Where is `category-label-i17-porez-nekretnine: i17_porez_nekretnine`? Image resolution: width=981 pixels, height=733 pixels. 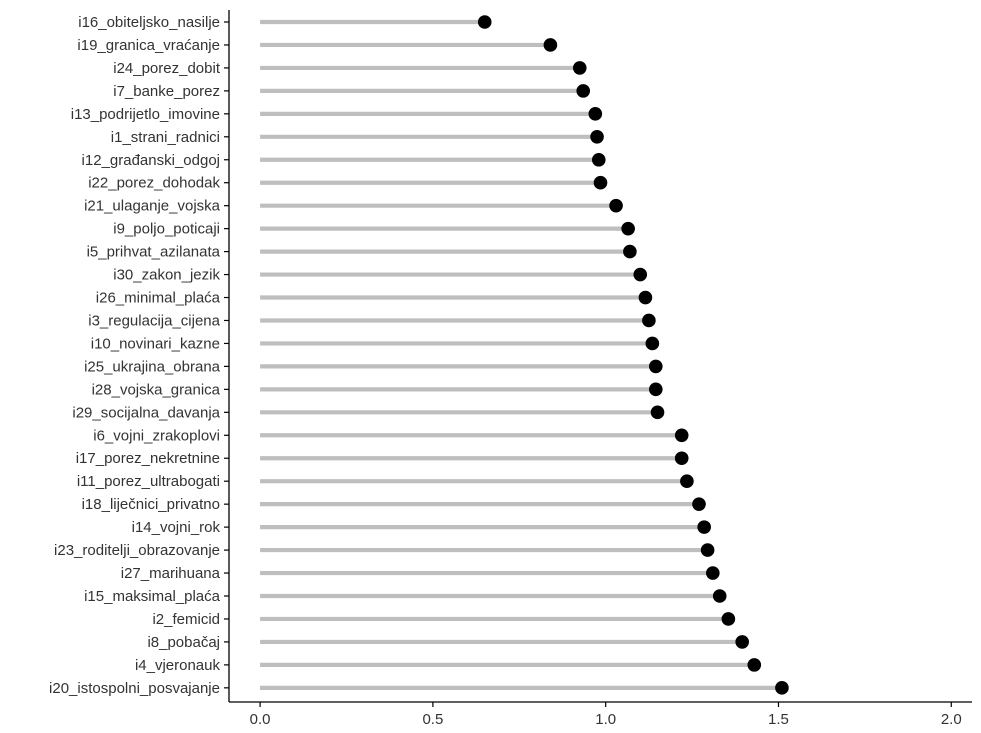 category-label-i17-porez-nekretnine: i17_porez_nekretnine is located at coordinates (148, 458).